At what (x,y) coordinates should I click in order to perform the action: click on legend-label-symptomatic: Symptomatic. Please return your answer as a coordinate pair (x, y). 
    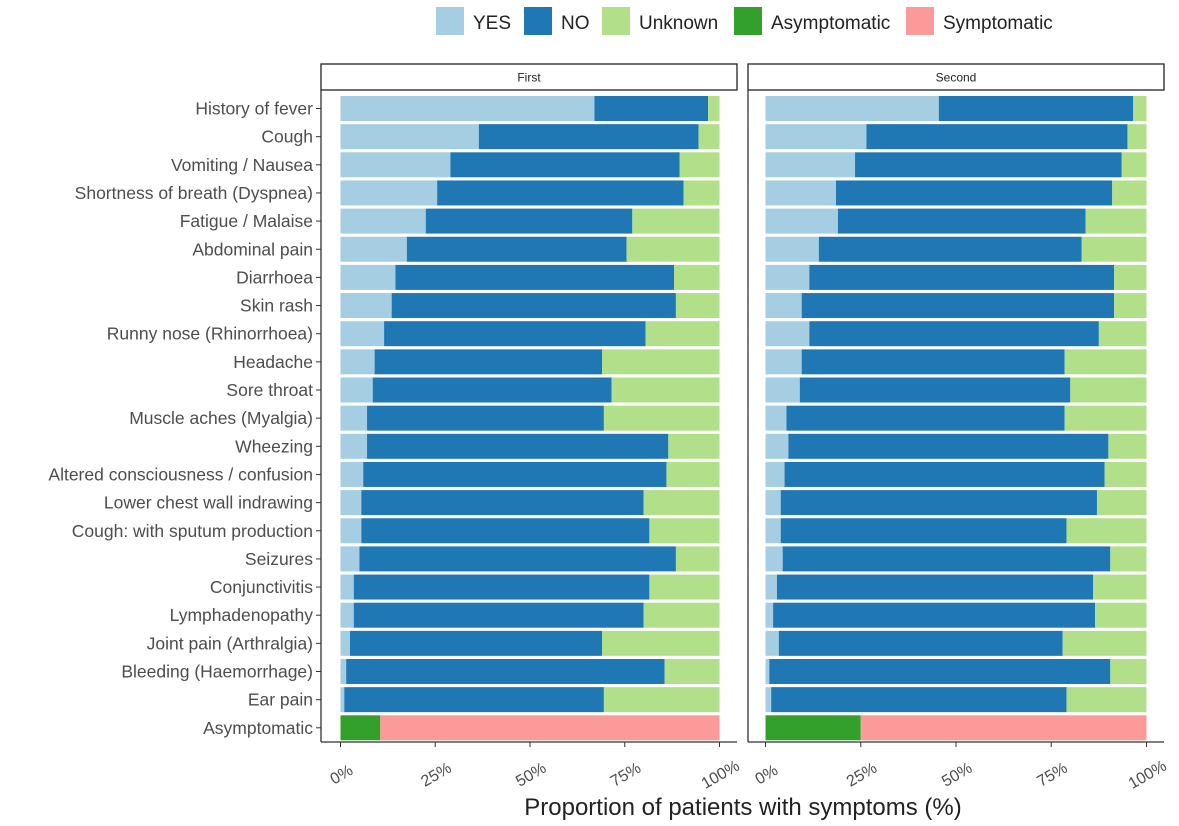
    Looking at the image, I should click on (998, 23).